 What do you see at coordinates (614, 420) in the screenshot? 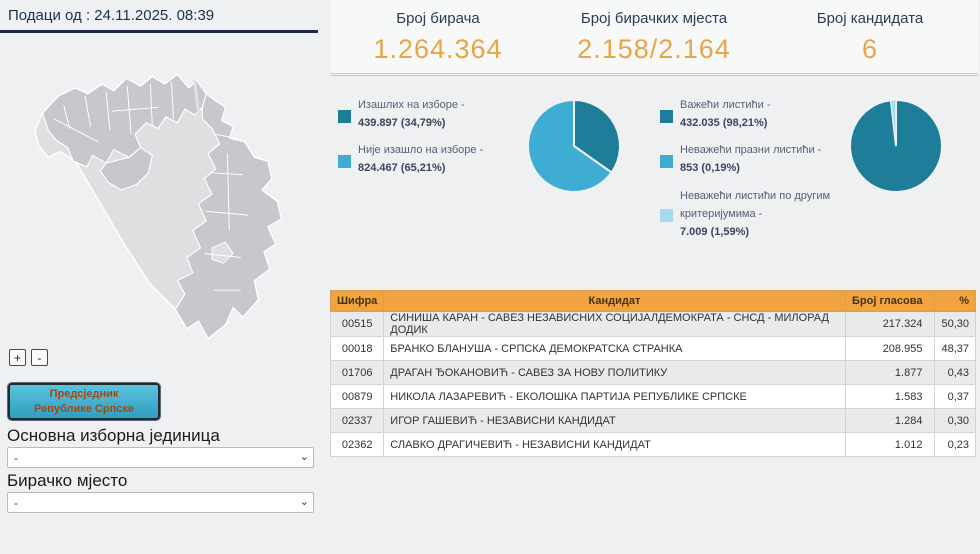
I see `cell-candidate: ИГОР ГАШЕВИЋ - НЕЗАВИСНИ КАНДИДАТ` at bounding box center [614, 420].